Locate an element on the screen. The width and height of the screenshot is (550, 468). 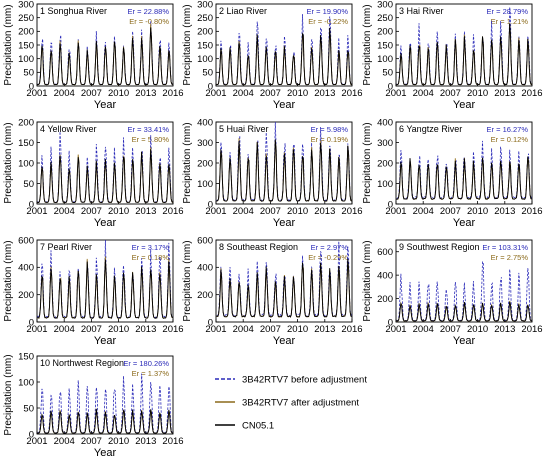
panel-title: 10 Northwest Region is located at coordinates (82, 363).